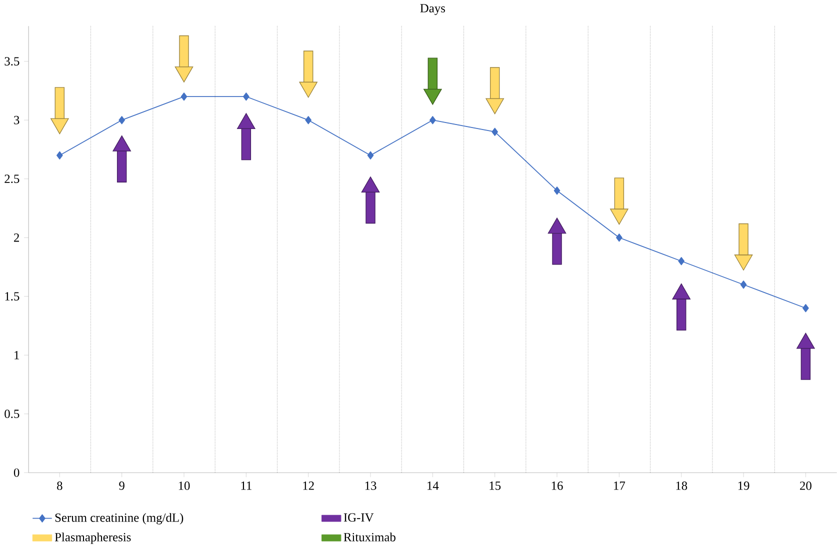  Describe the element at coordinates (370, 486) in the screenshot. I see `x-tick-label: 13` at that location.